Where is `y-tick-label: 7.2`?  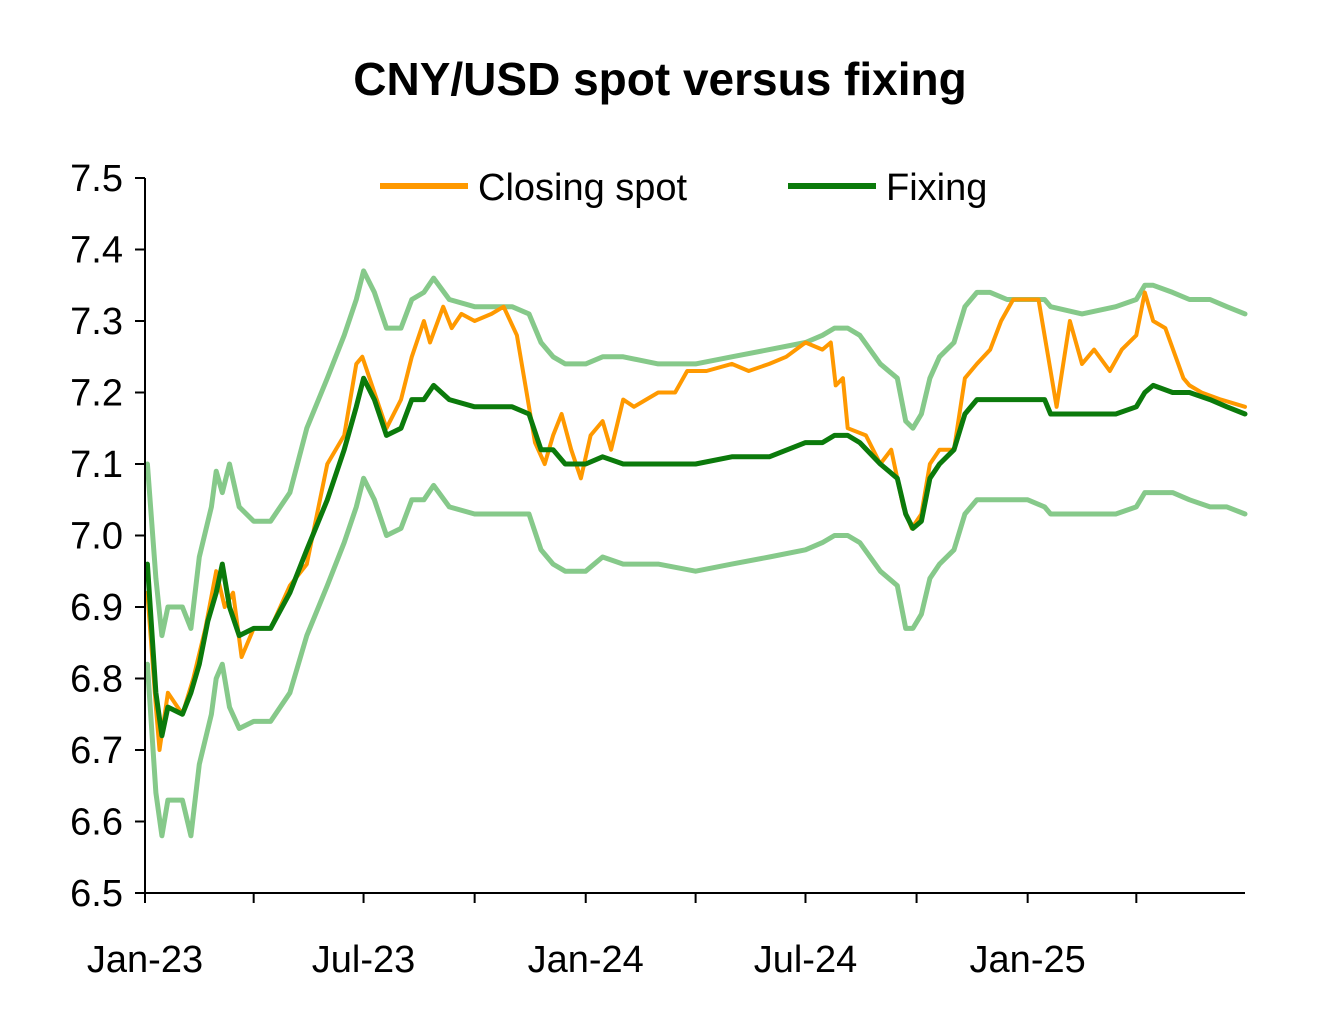 y-tick-label: 7.2 is located at coordinates (96, 394).